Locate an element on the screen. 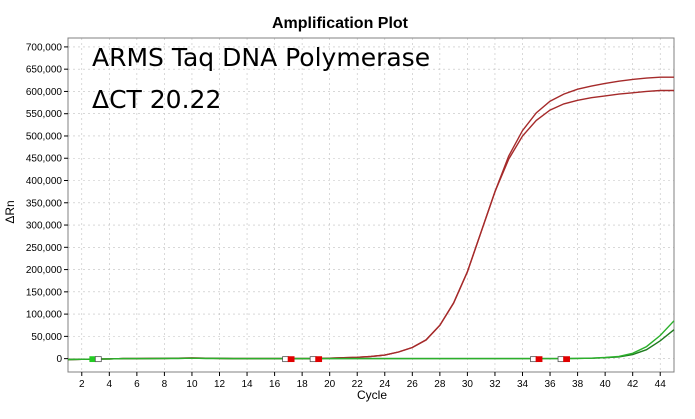 This screenshot has width=695, height=419. x-tick-label: 38 is located at coordinates (578, 384).